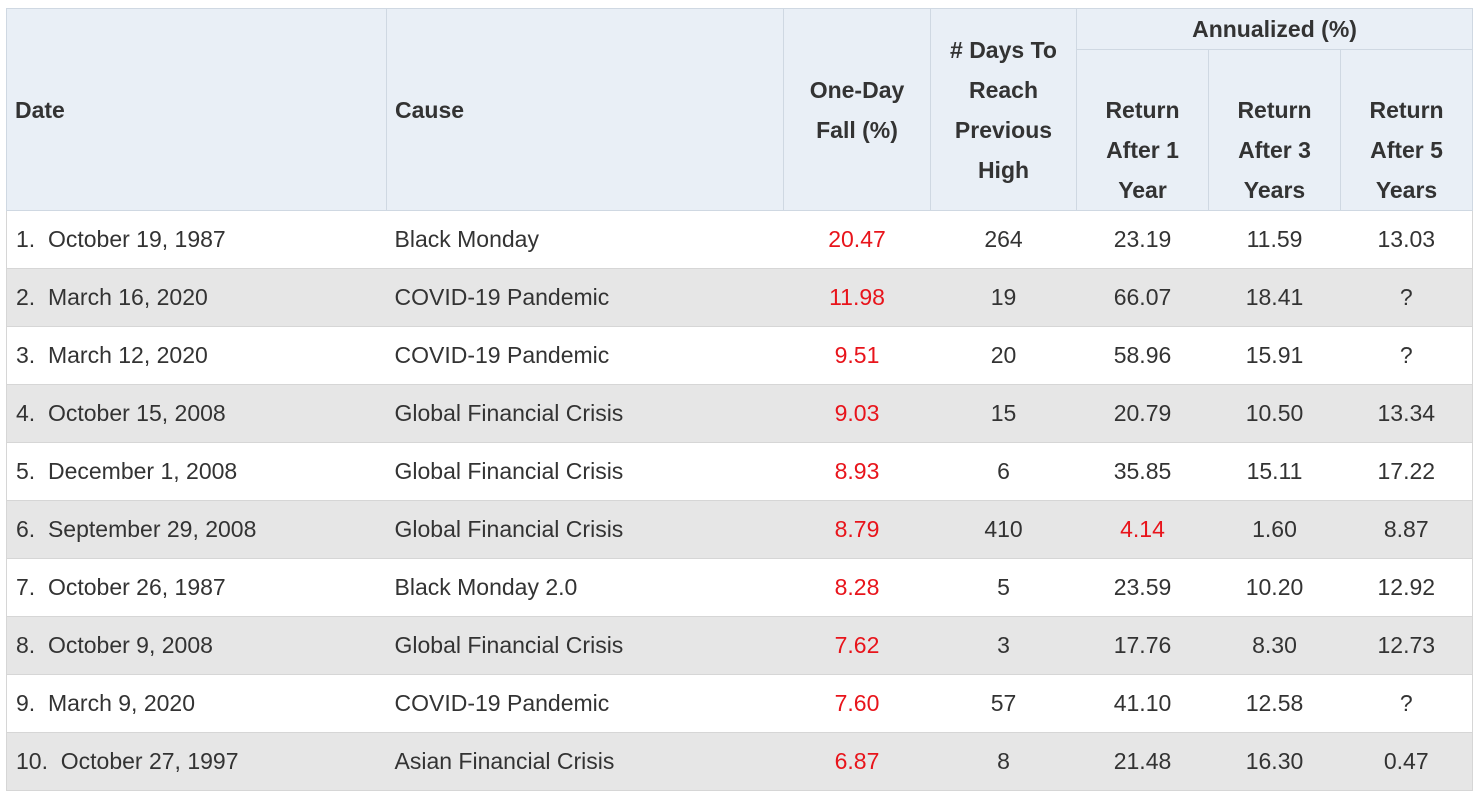 Image resolution: width=1480 pixels, height=802 pixels. Describe the element at coordinates (1274, 587) in the screenshot. I see `cell-return-3-years: 10.20` at that location.